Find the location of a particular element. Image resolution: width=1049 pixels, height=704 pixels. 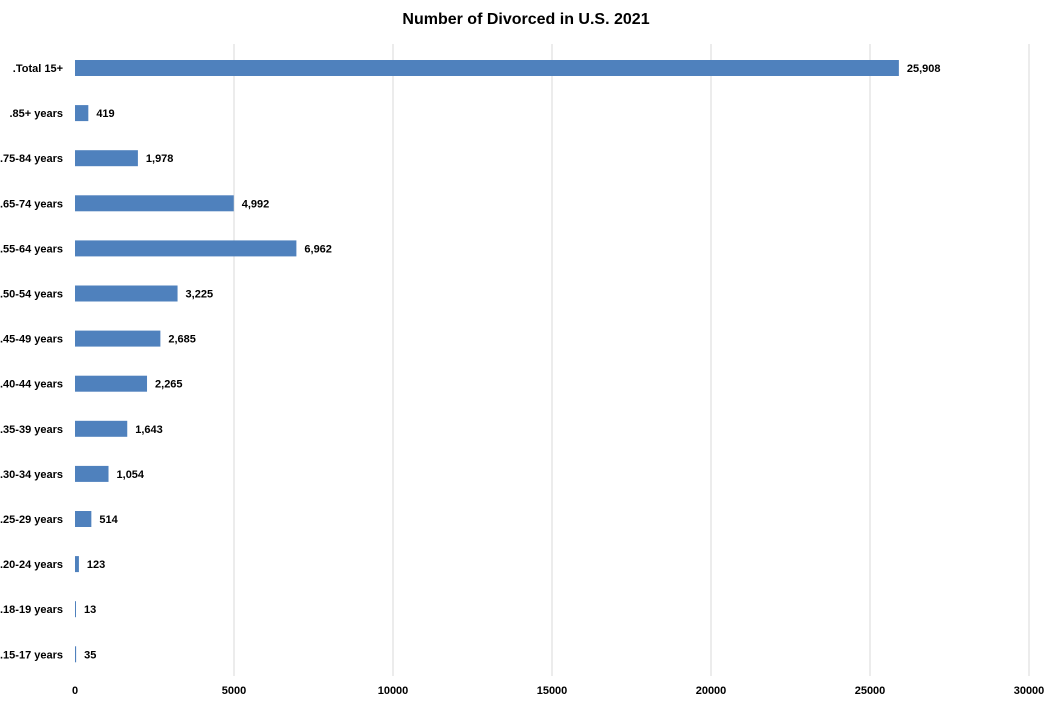

x-tick-label: 10000 is located at coordinates (393, 691).